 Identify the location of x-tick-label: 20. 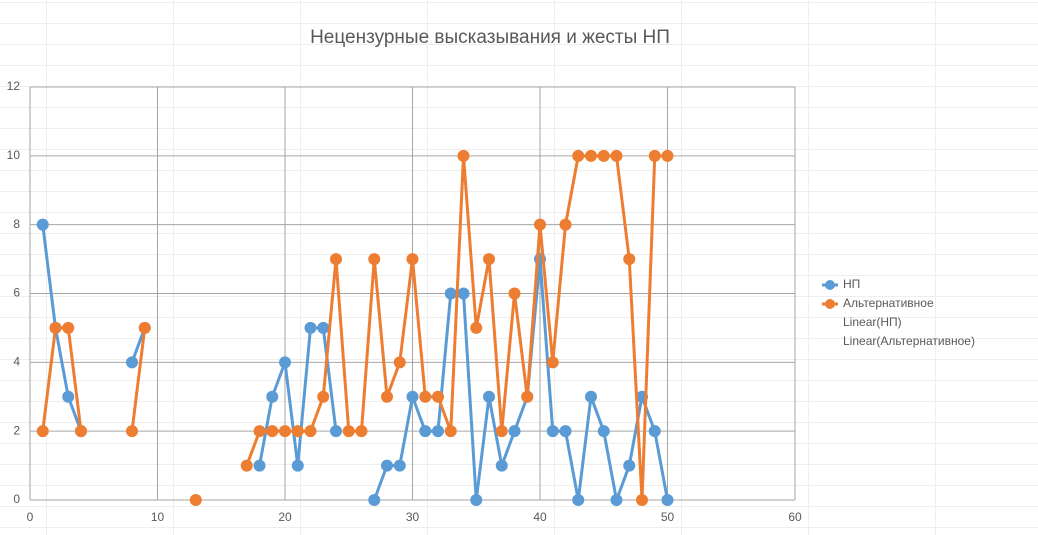
(285, 517).